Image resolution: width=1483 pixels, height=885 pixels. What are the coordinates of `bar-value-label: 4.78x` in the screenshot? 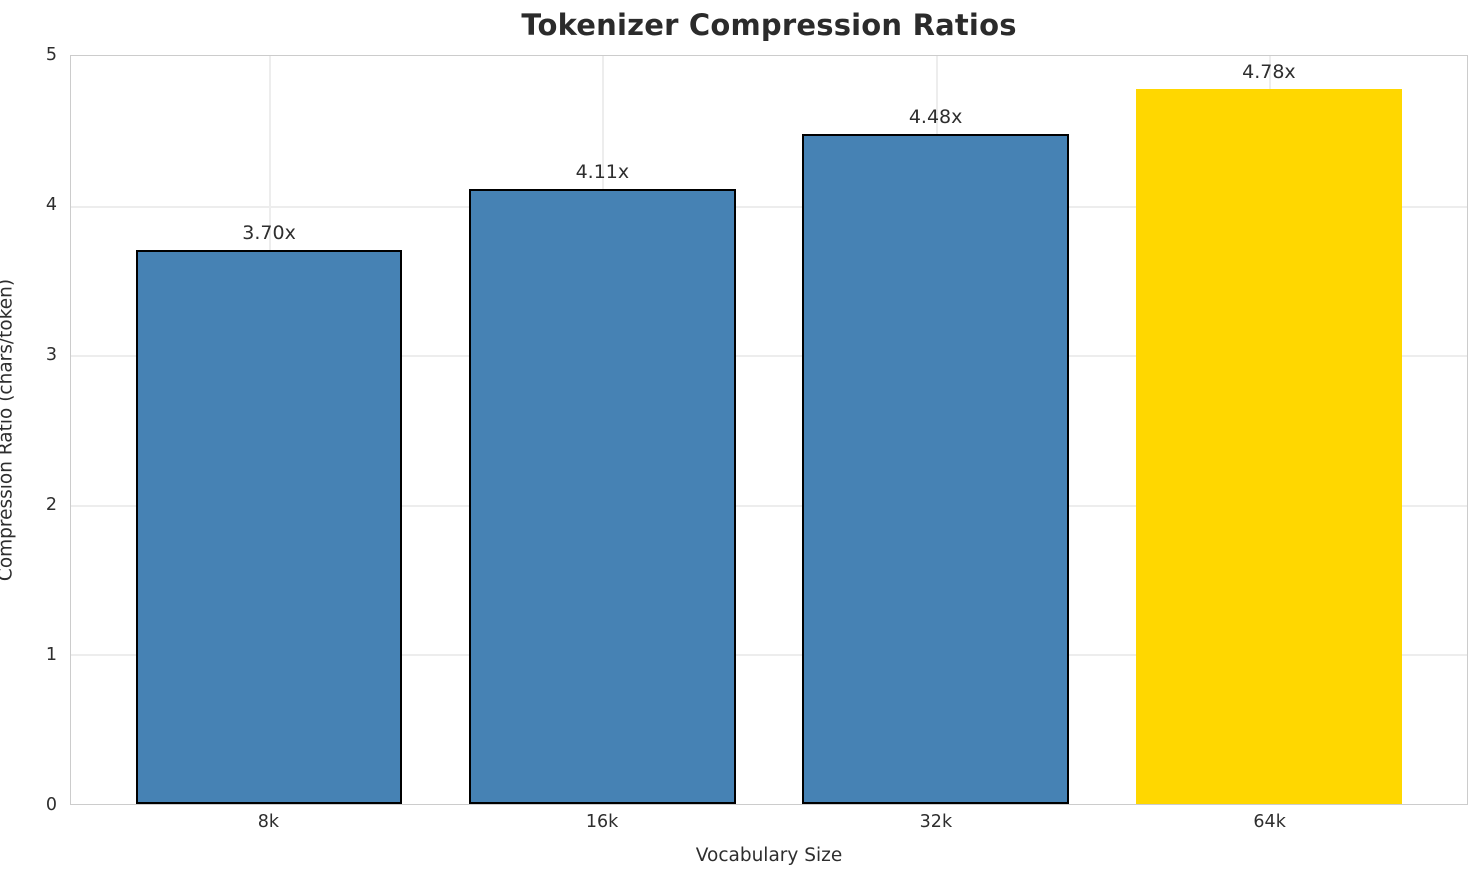 It's located at (1269, 71).